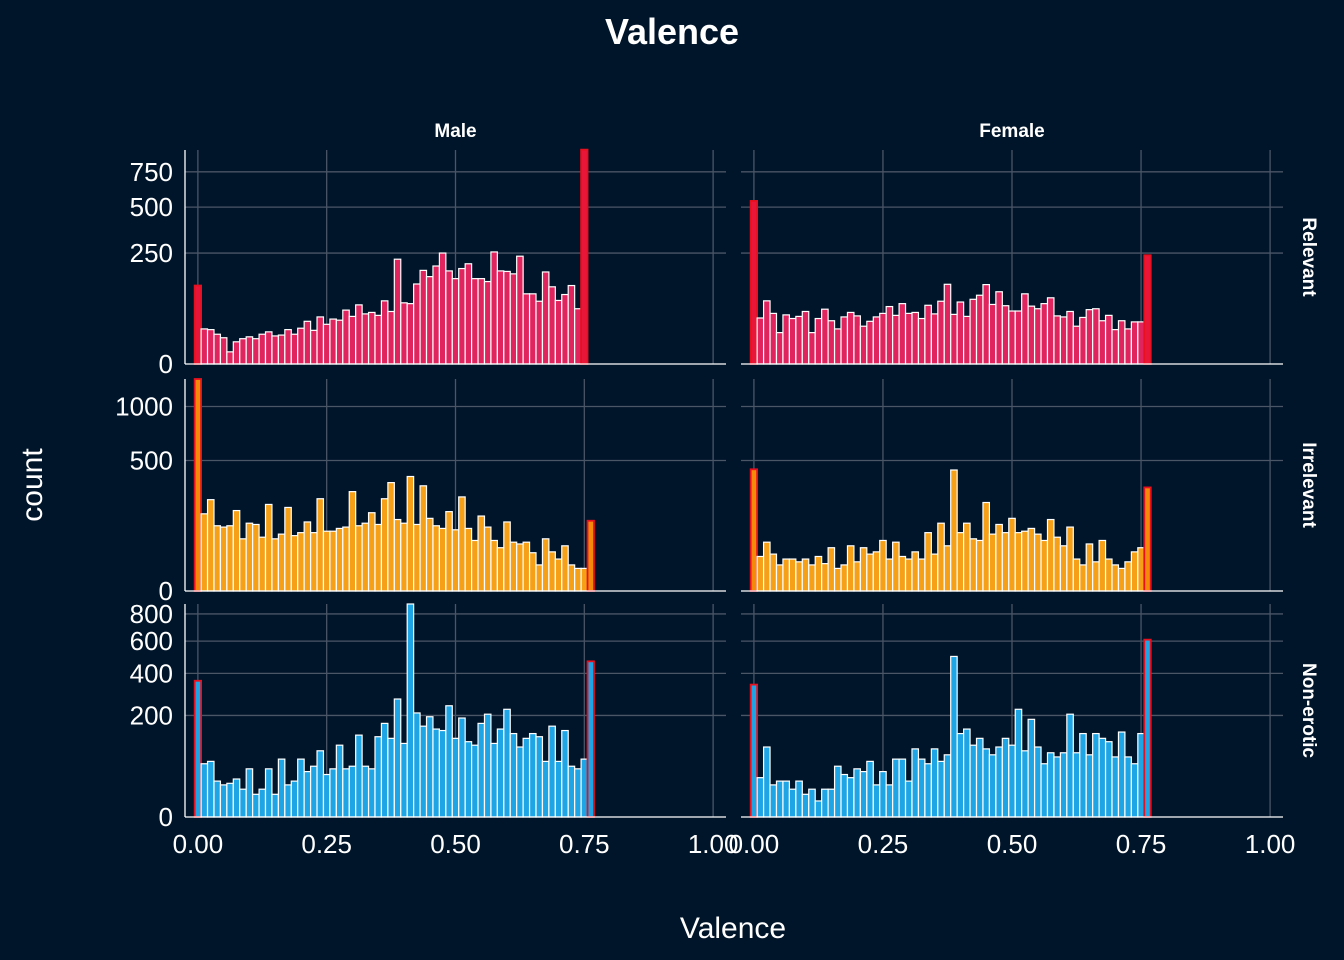 The width and height of the screenshot is (1344, 960). Describe the element at coordinates (151, 172) in the screenshot. I see `y-tick-label: 750` at that location.